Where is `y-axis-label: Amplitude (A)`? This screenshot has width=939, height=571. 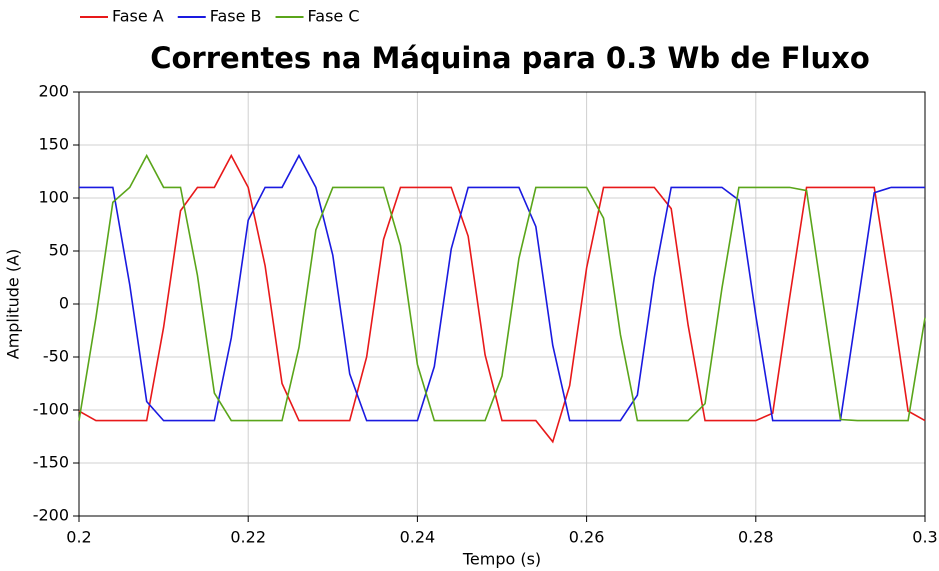
y-axis-label: Amplitude (A) is located at coordinates (13, 304).